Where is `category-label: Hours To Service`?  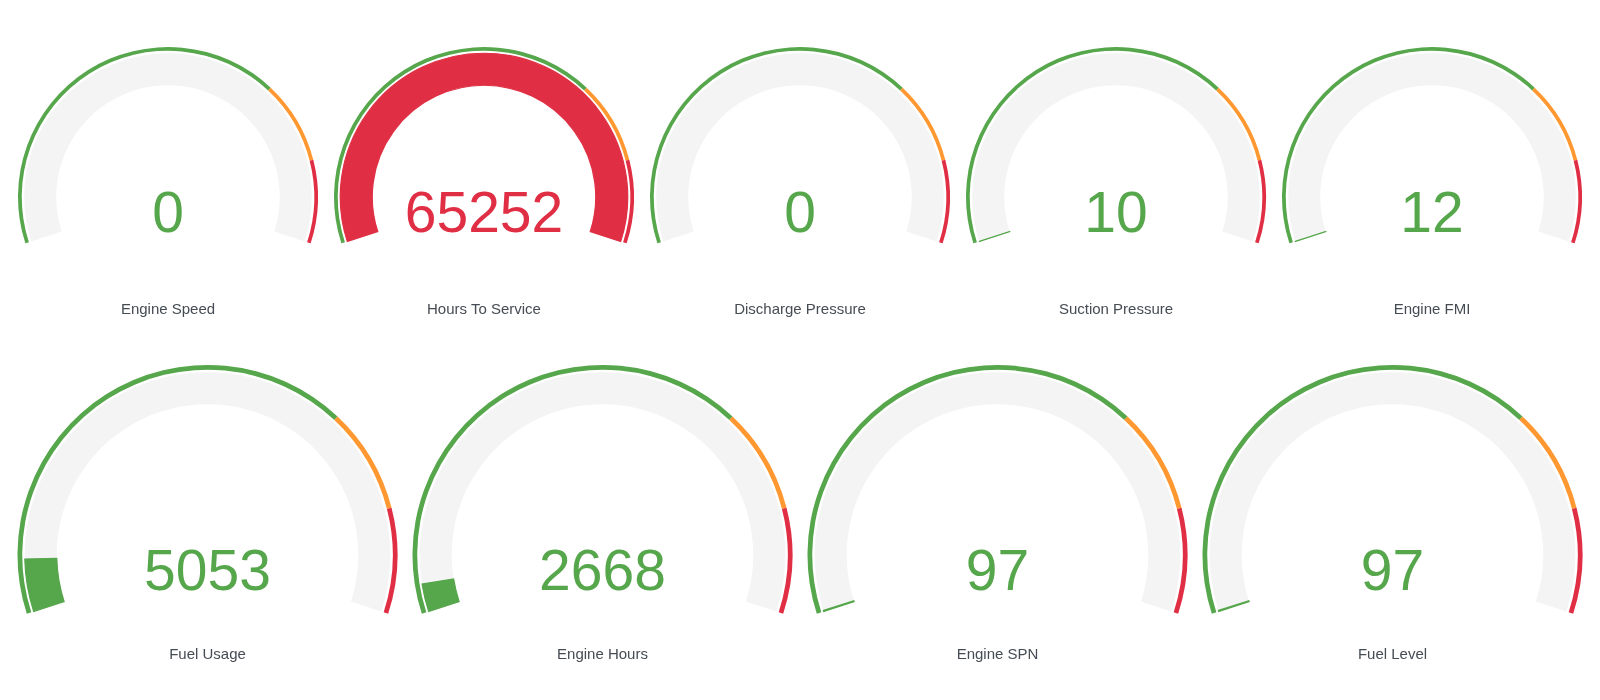 category-label: Hours To Service is located at coordinates (484, 308).